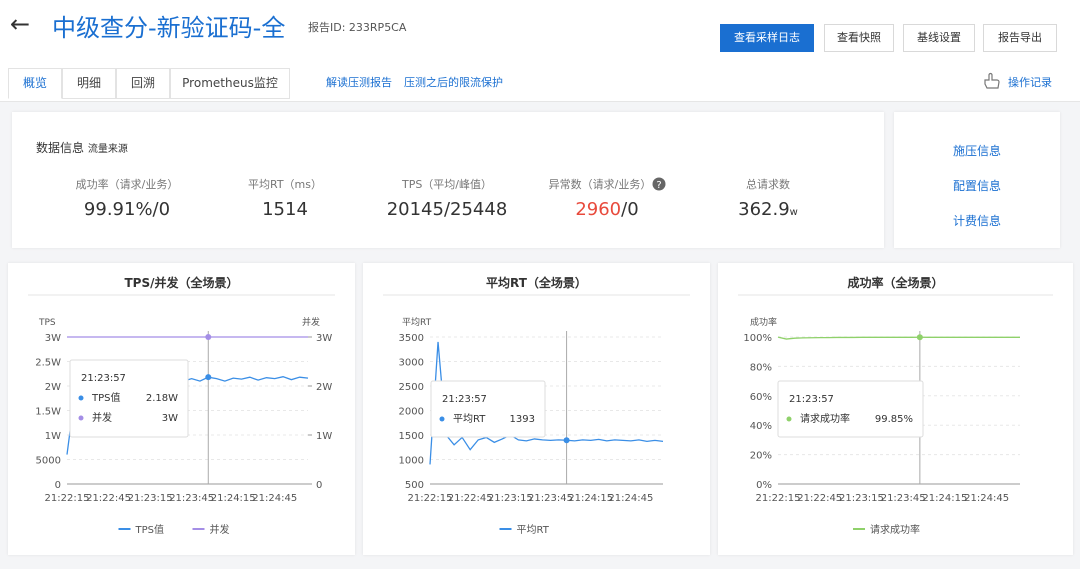  Describe the element at coordinates (600, 184) in the screenshot. I see `metric-label: 异常数（请求/业务）` at that location.